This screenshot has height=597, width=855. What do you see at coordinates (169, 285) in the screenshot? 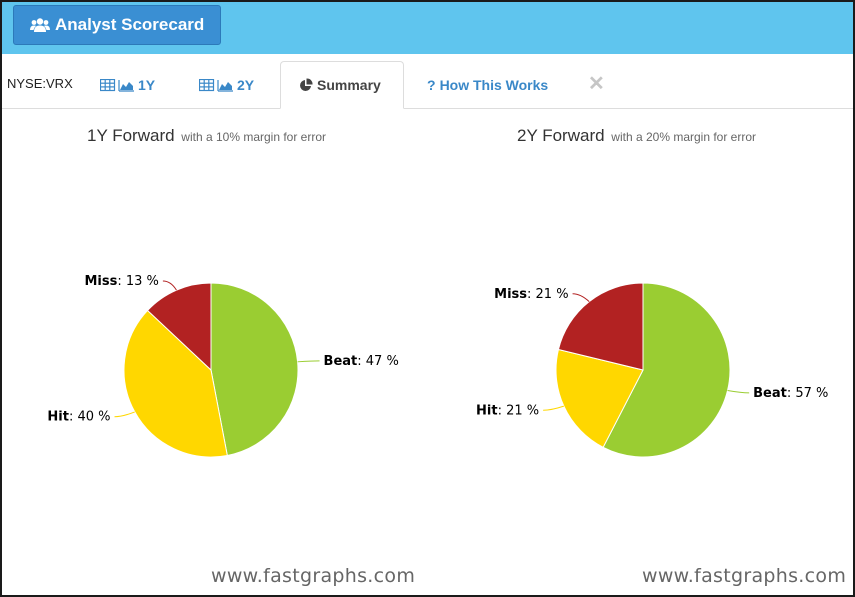
I see `pie-1y-connector-miss` at bounding box center [169, 285].